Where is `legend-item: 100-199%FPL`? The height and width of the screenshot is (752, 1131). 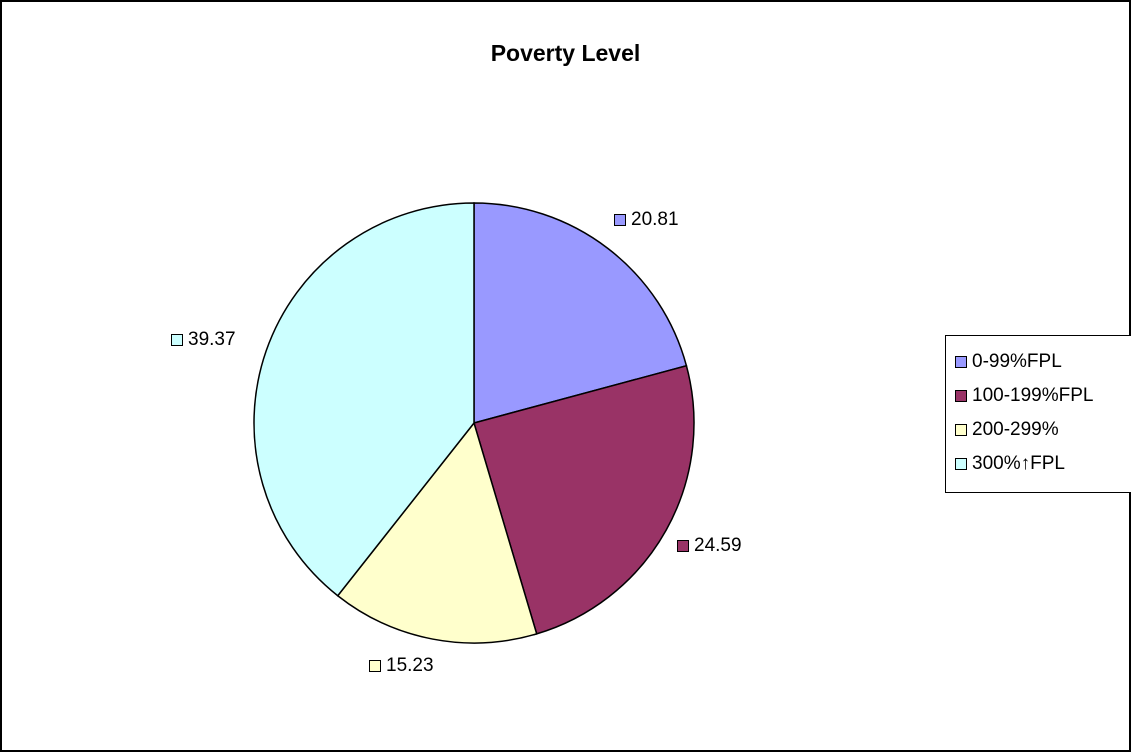 legend-item: 100-199%FPL is located at coordinates (1038, 396).